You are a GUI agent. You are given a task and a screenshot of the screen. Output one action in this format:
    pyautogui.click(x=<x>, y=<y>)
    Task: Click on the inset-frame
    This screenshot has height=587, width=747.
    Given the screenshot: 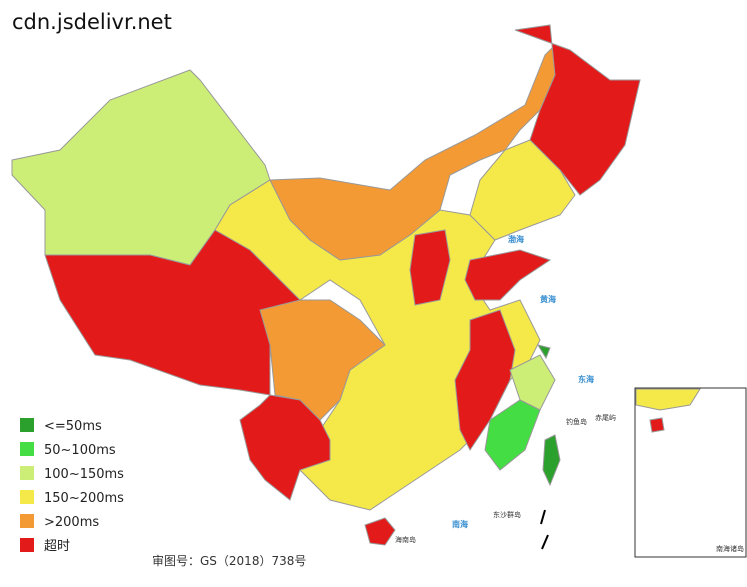 What is the action you would take?
    pyautogui.click(x=690, y=472)
    